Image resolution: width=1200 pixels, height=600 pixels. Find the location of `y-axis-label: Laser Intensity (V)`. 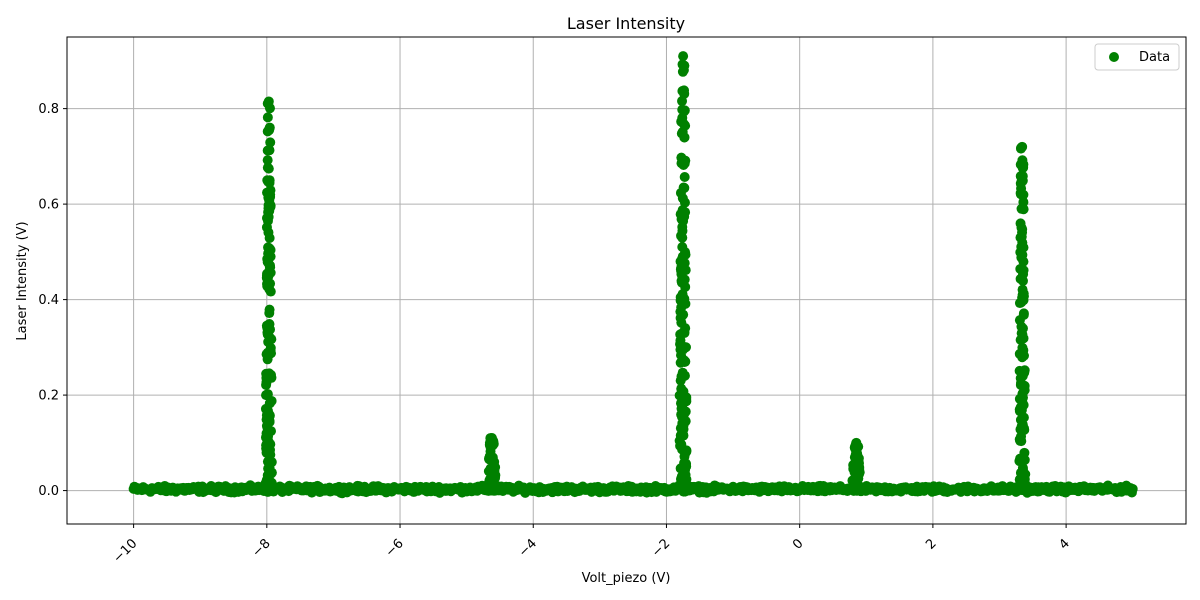

y-axis-label: Laser Intensity (V) is located at coordinates (22, 280).